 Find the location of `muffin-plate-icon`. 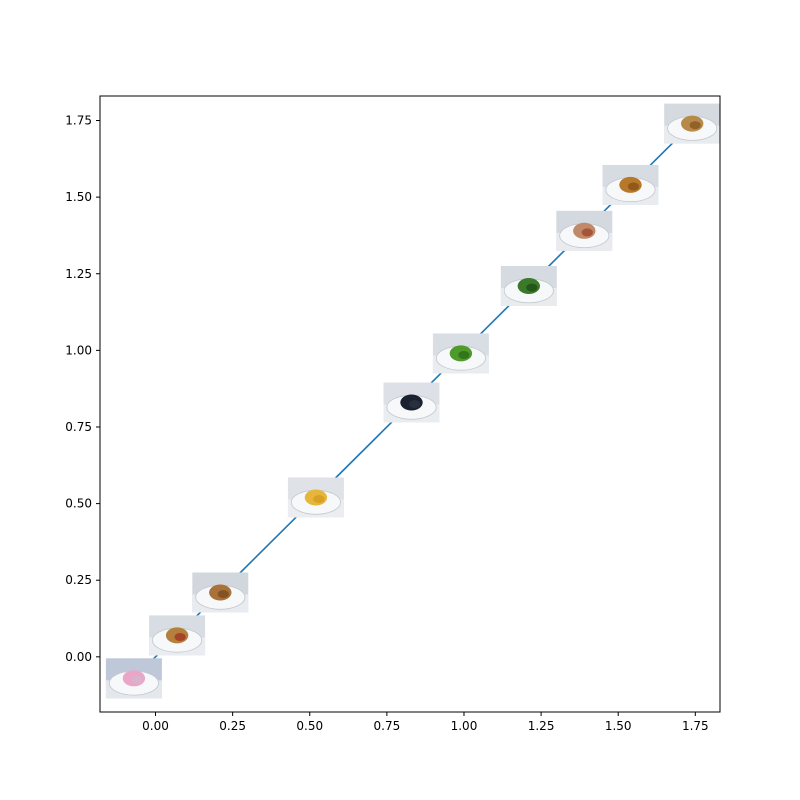

muffin-plate-icon is located at coordinates (220, 592).